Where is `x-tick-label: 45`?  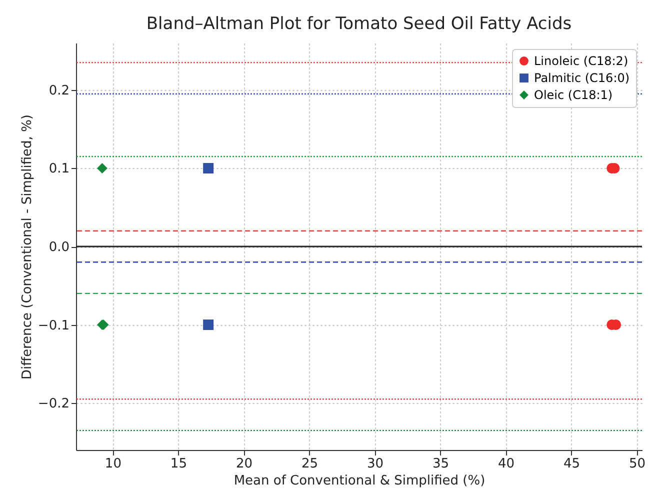 x-tick-label: 45 is located at coordinates (571, 464).